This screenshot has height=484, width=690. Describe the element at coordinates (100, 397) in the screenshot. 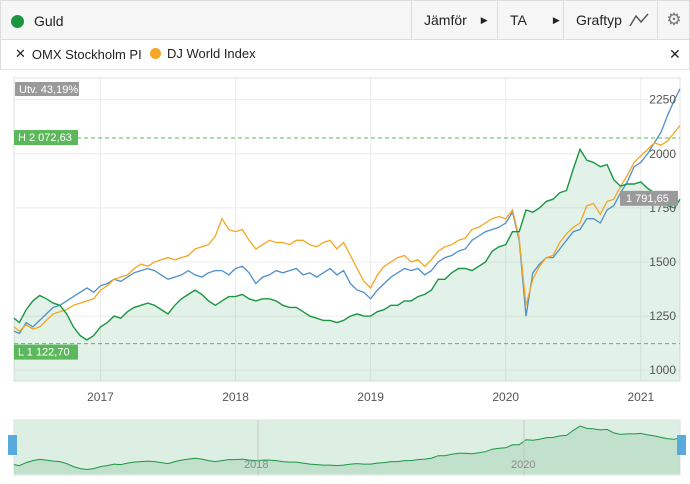

I see `x-tick-label: 2017` at that location.